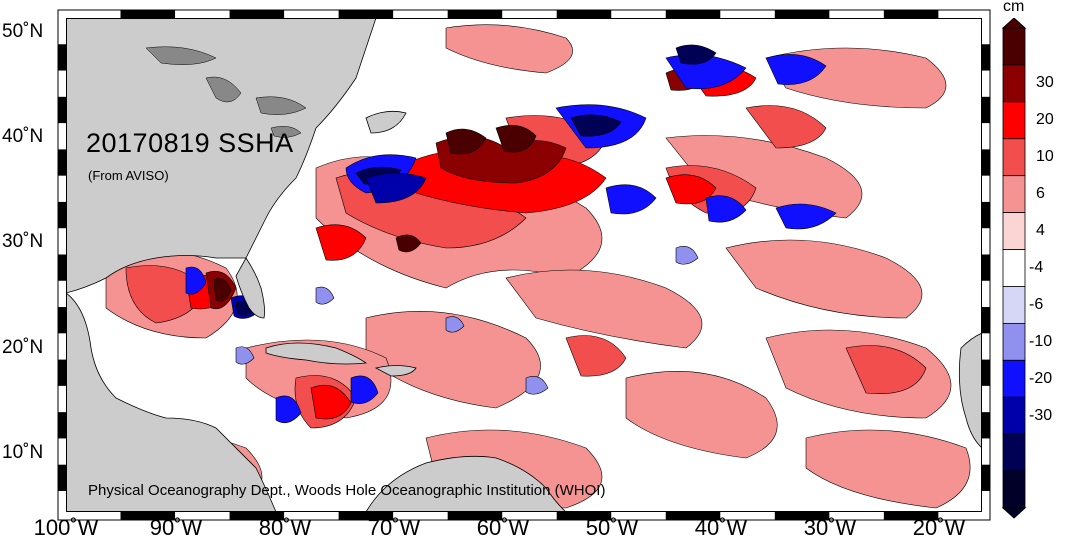  Describe the element at coordinates (23, 452) in the screenshot. I see `lat-label-10n: 10˚N` at that location.